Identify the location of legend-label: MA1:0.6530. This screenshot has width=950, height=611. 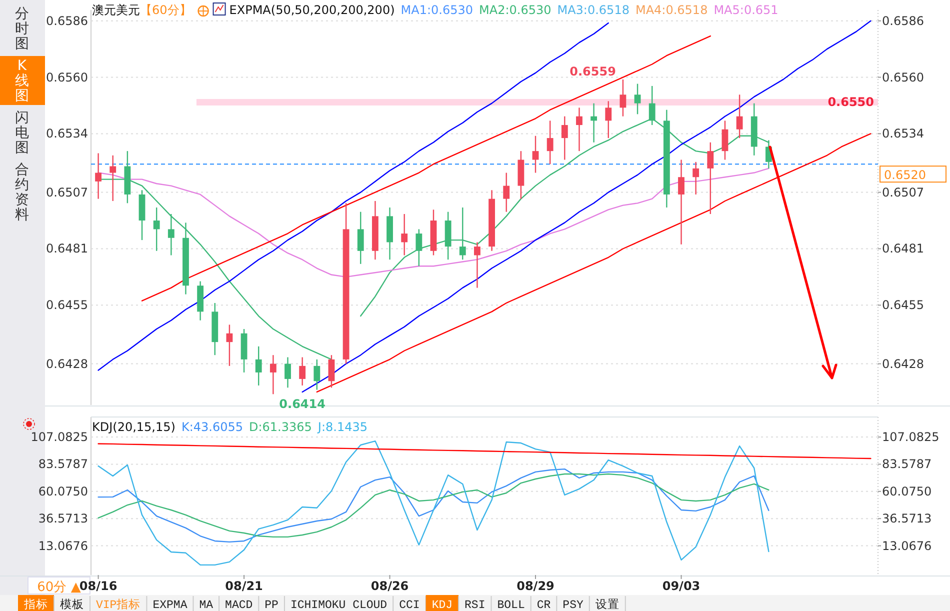
(436, 10).